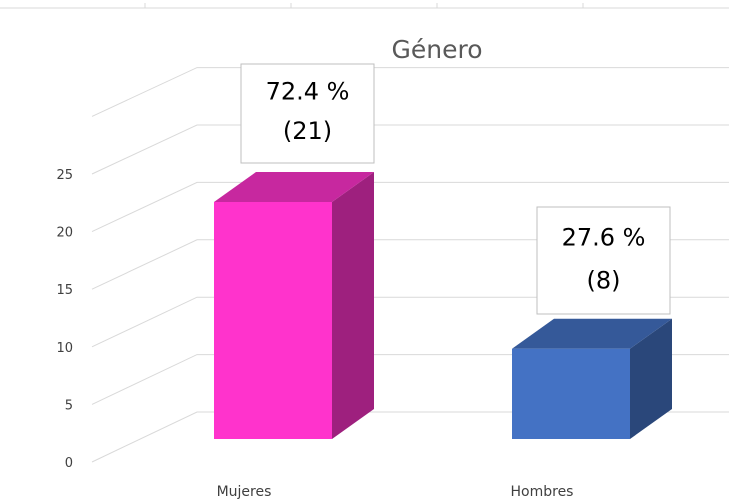 The height and width of the screenshot is (499, 729). I want to click on y-tick-label: 0, so click(69, 463).